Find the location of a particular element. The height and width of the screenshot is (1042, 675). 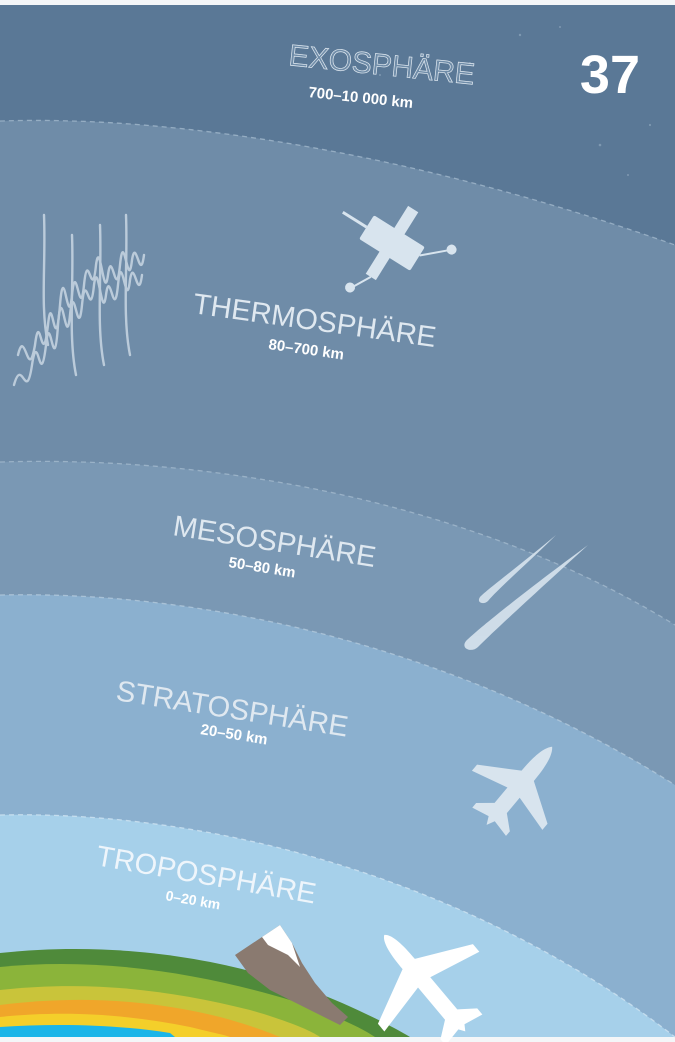

exosphere-boundary is located at coordinates (337, 182).